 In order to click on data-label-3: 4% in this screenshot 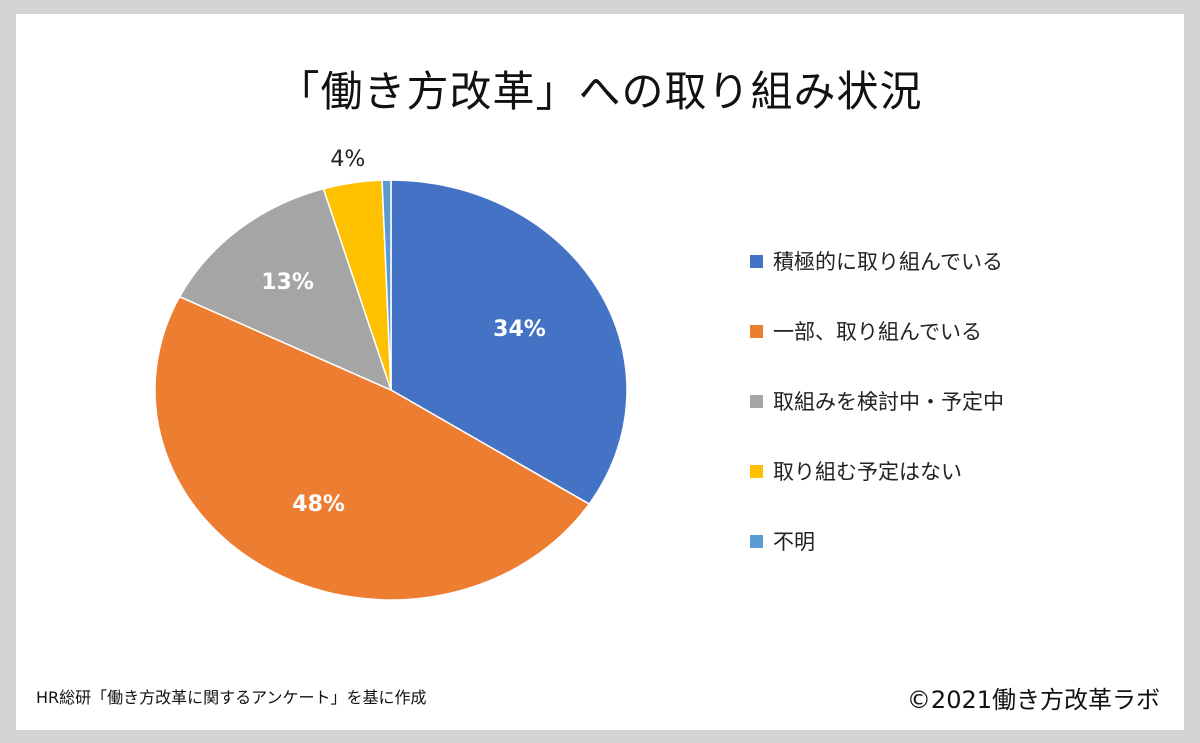, I will do `click(347, 159)`.